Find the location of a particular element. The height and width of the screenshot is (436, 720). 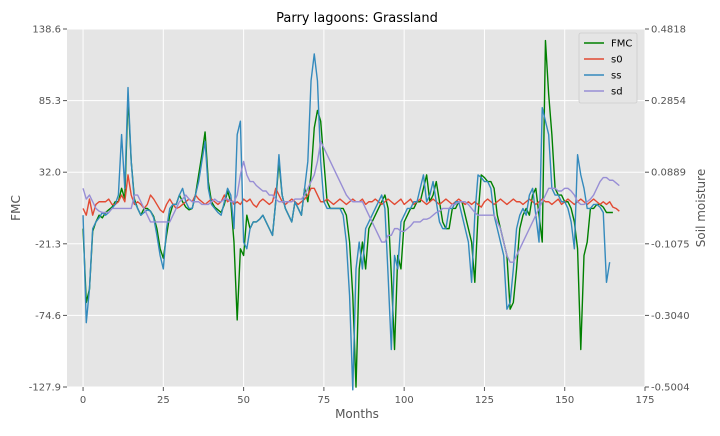

x-tick-label: 125 is located at coordinates (484, 400).